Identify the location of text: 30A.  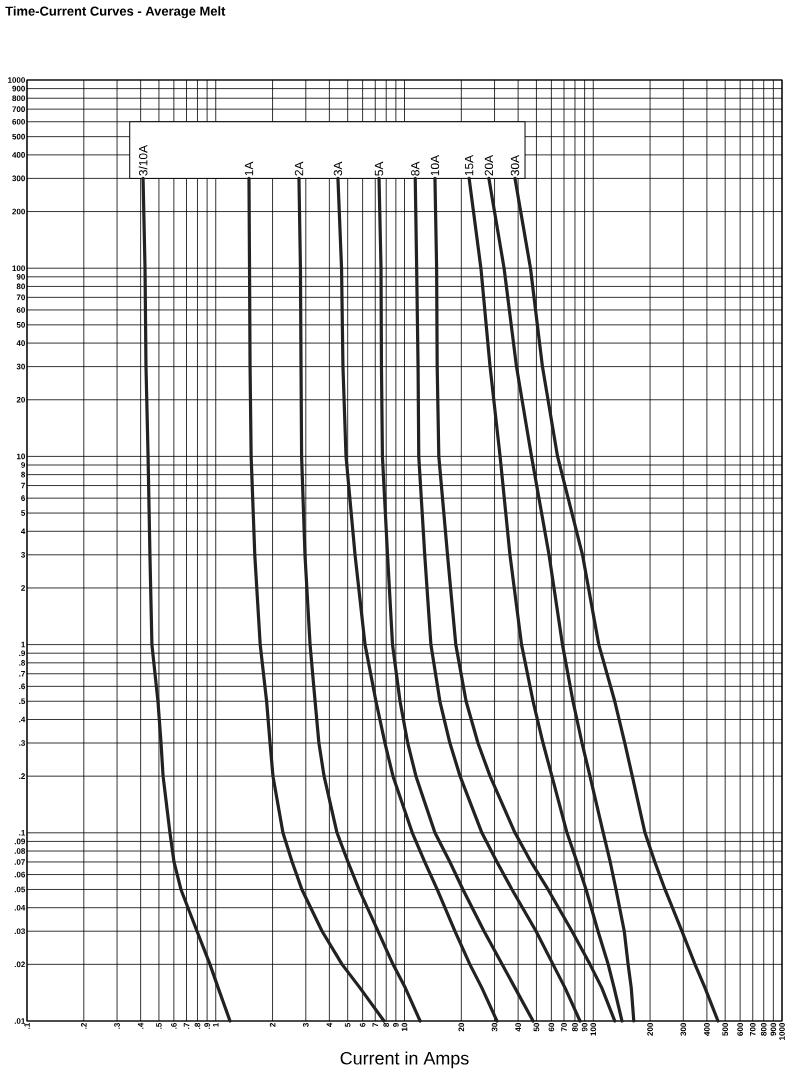
(515, 165).